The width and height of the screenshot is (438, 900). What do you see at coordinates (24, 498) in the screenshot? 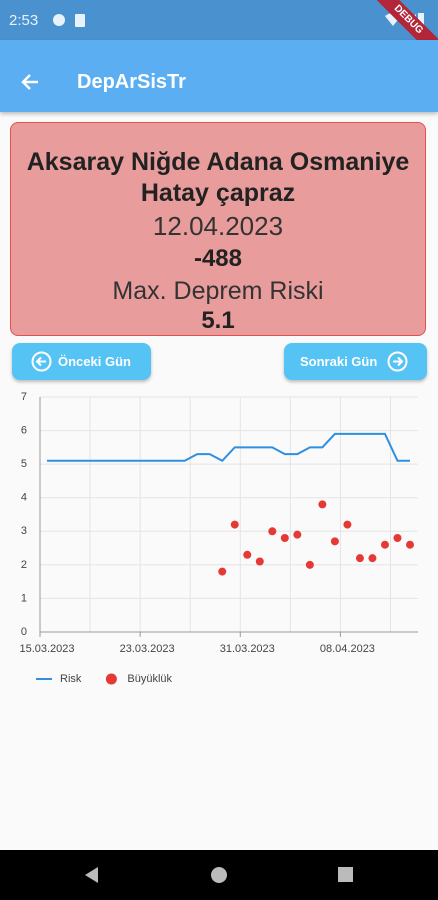
I see `y-tick-label: 4` at bounding box center [24, 498].